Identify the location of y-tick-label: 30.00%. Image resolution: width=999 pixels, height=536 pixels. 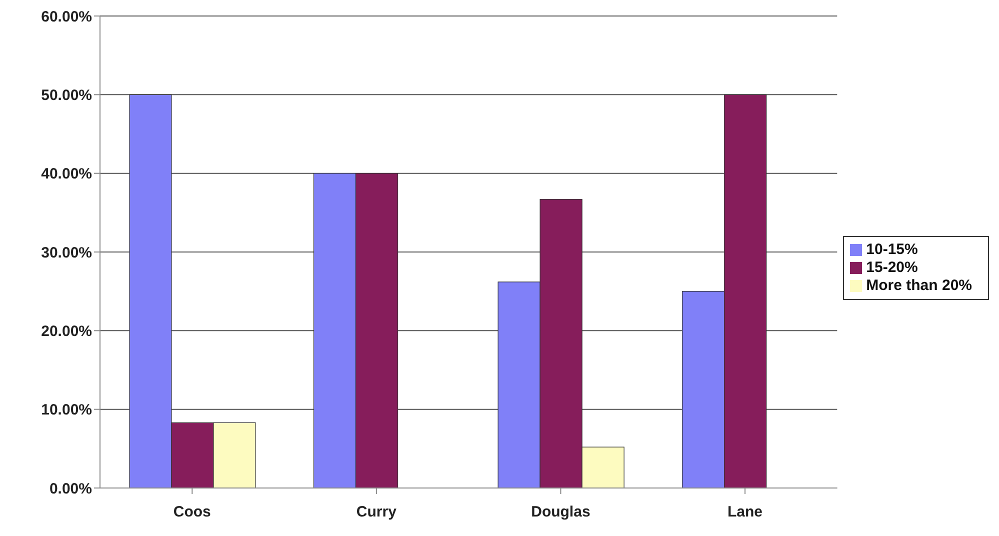
(66, 253).